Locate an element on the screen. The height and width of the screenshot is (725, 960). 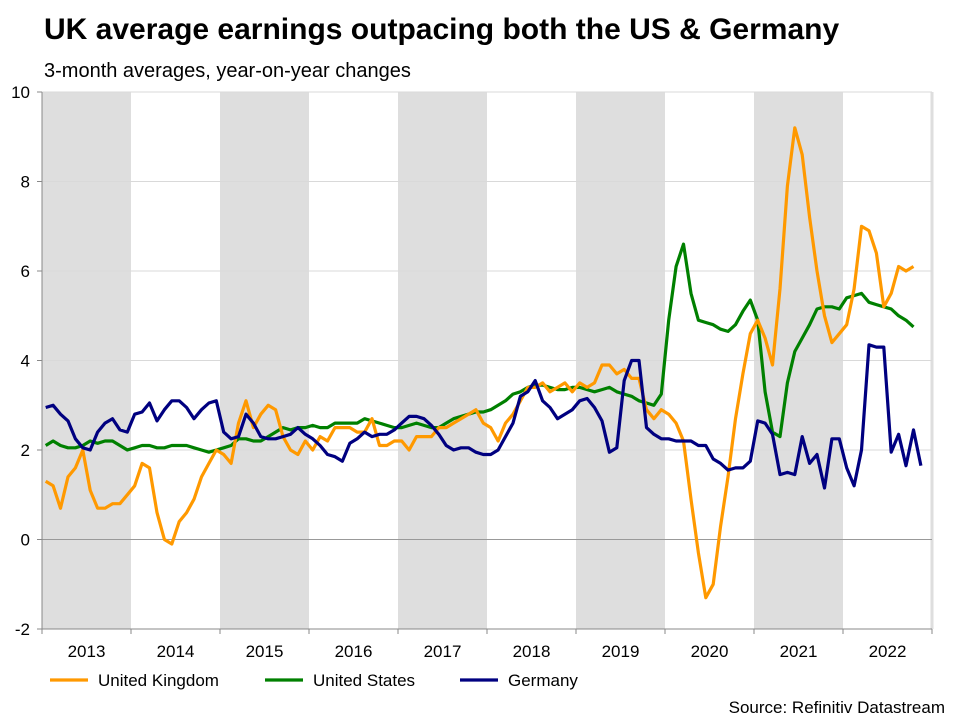
x-tick-label: 2017 is located at coordinates (443, 651).